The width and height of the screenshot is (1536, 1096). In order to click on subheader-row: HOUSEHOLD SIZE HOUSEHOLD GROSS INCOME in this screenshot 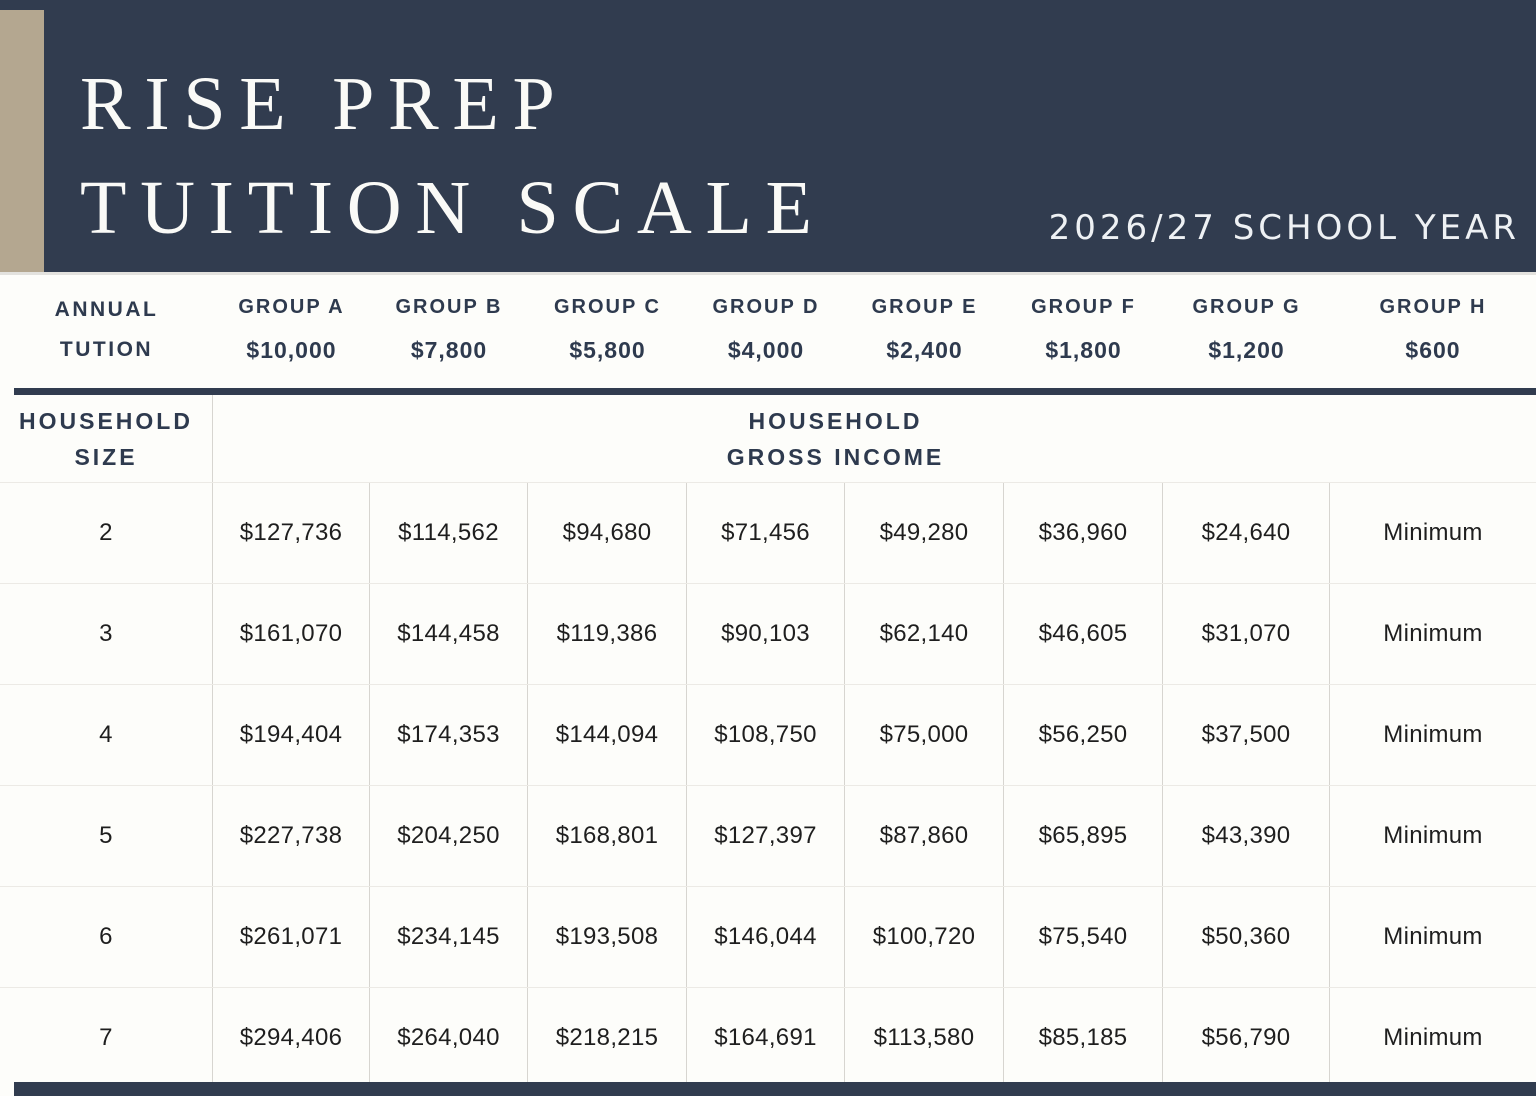, I will do `click(768, 439)`.